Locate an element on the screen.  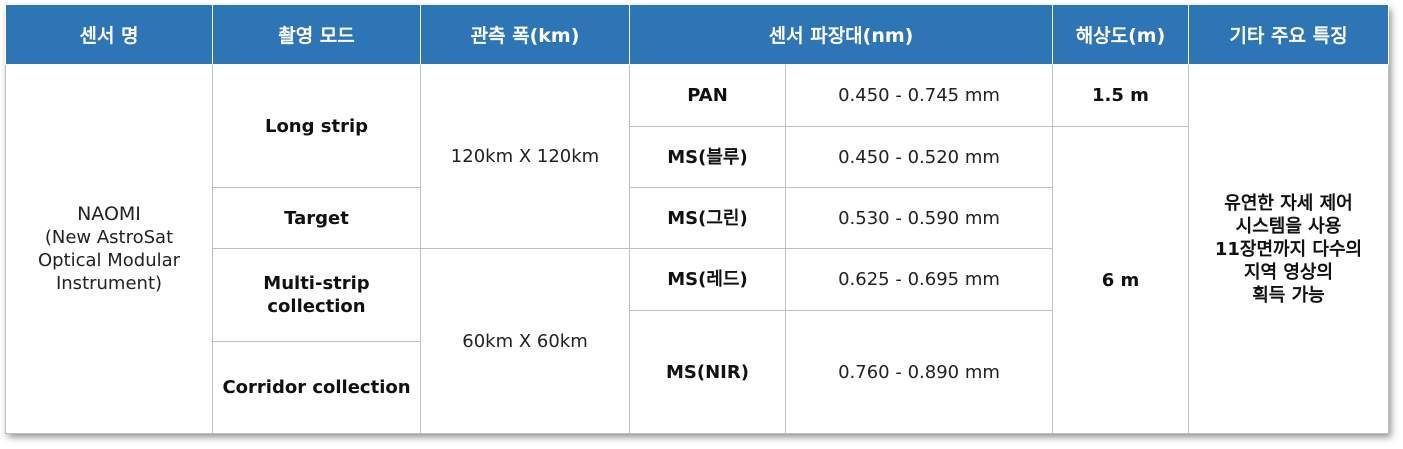
resolution-ms: 6 m is located at coordinates (1120, 280).